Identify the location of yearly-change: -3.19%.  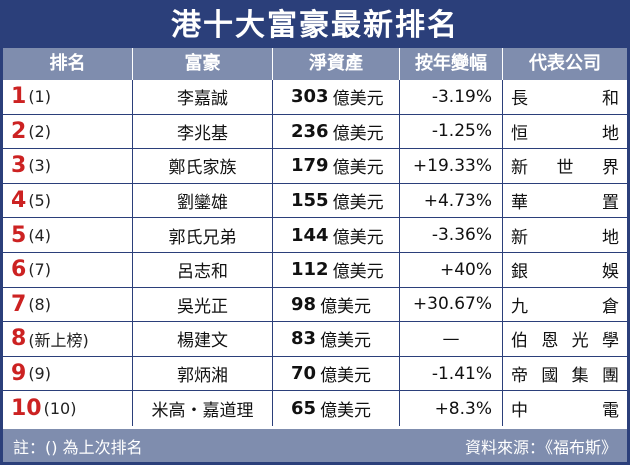
(451, 97).